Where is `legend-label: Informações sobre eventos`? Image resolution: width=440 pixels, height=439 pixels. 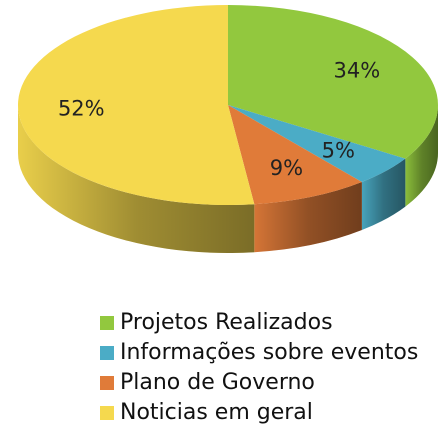
legend-label: Informações sobre eventos is located at coordinates (269, 352).